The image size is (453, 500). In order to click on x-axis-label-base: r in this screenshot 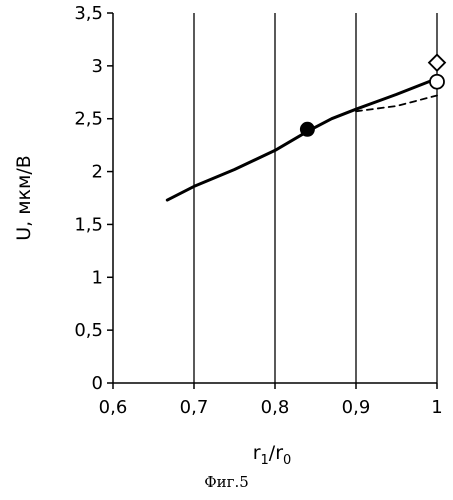, I will do `click(257, 453)`.